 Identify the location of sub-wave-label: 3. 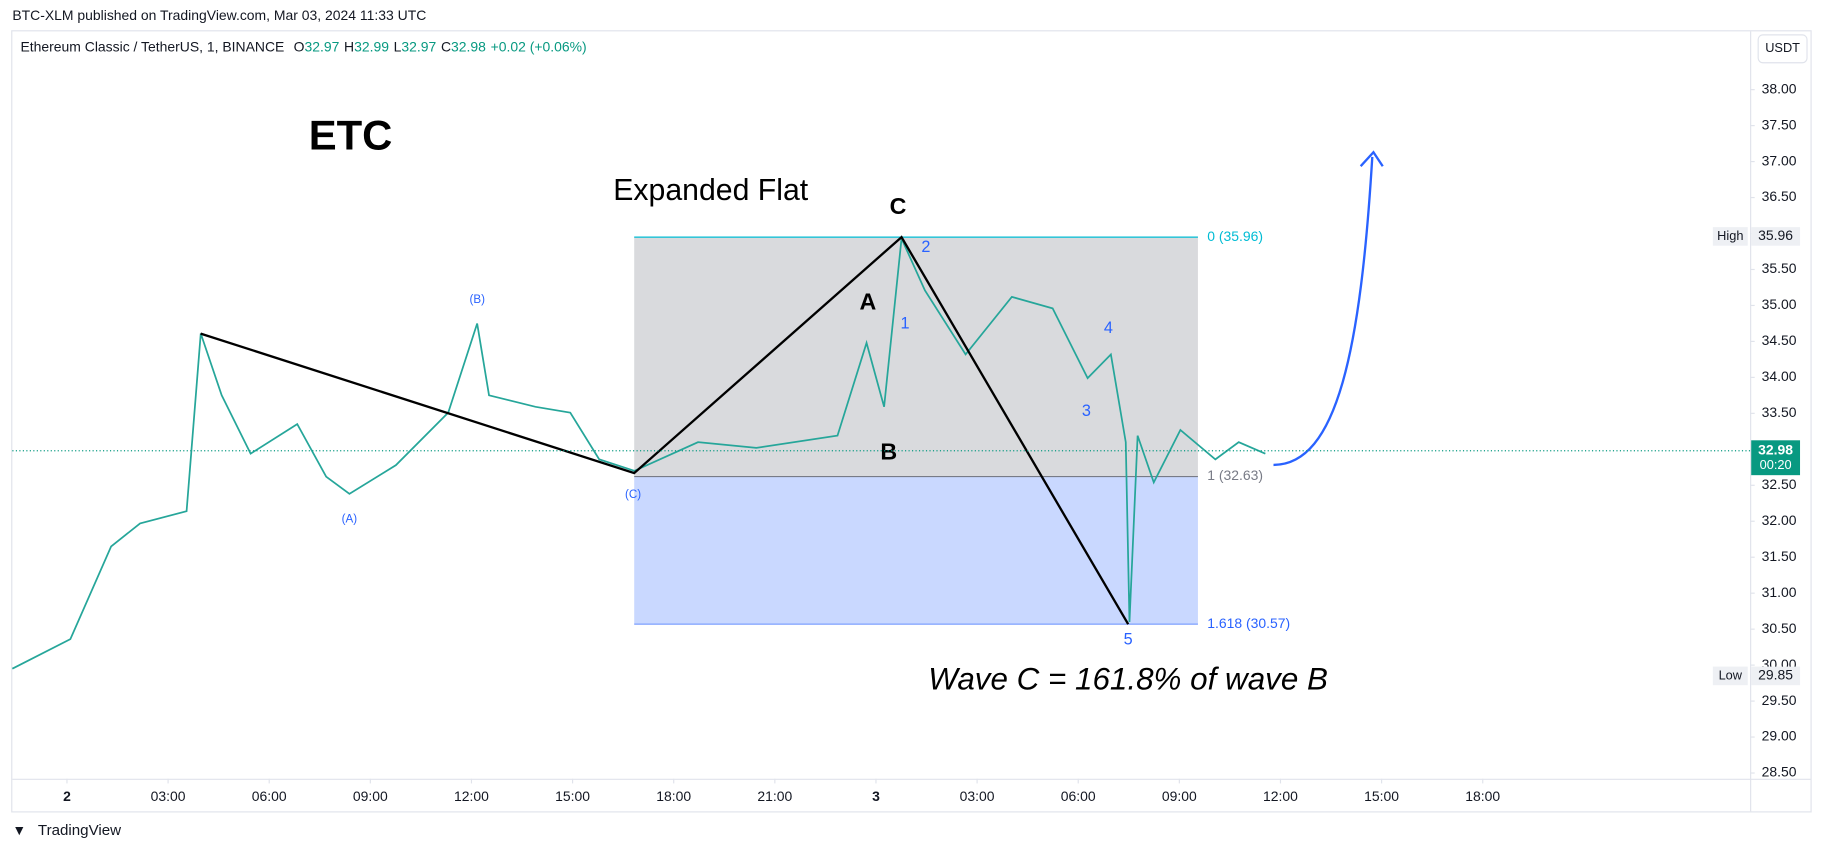
(1086, 411).